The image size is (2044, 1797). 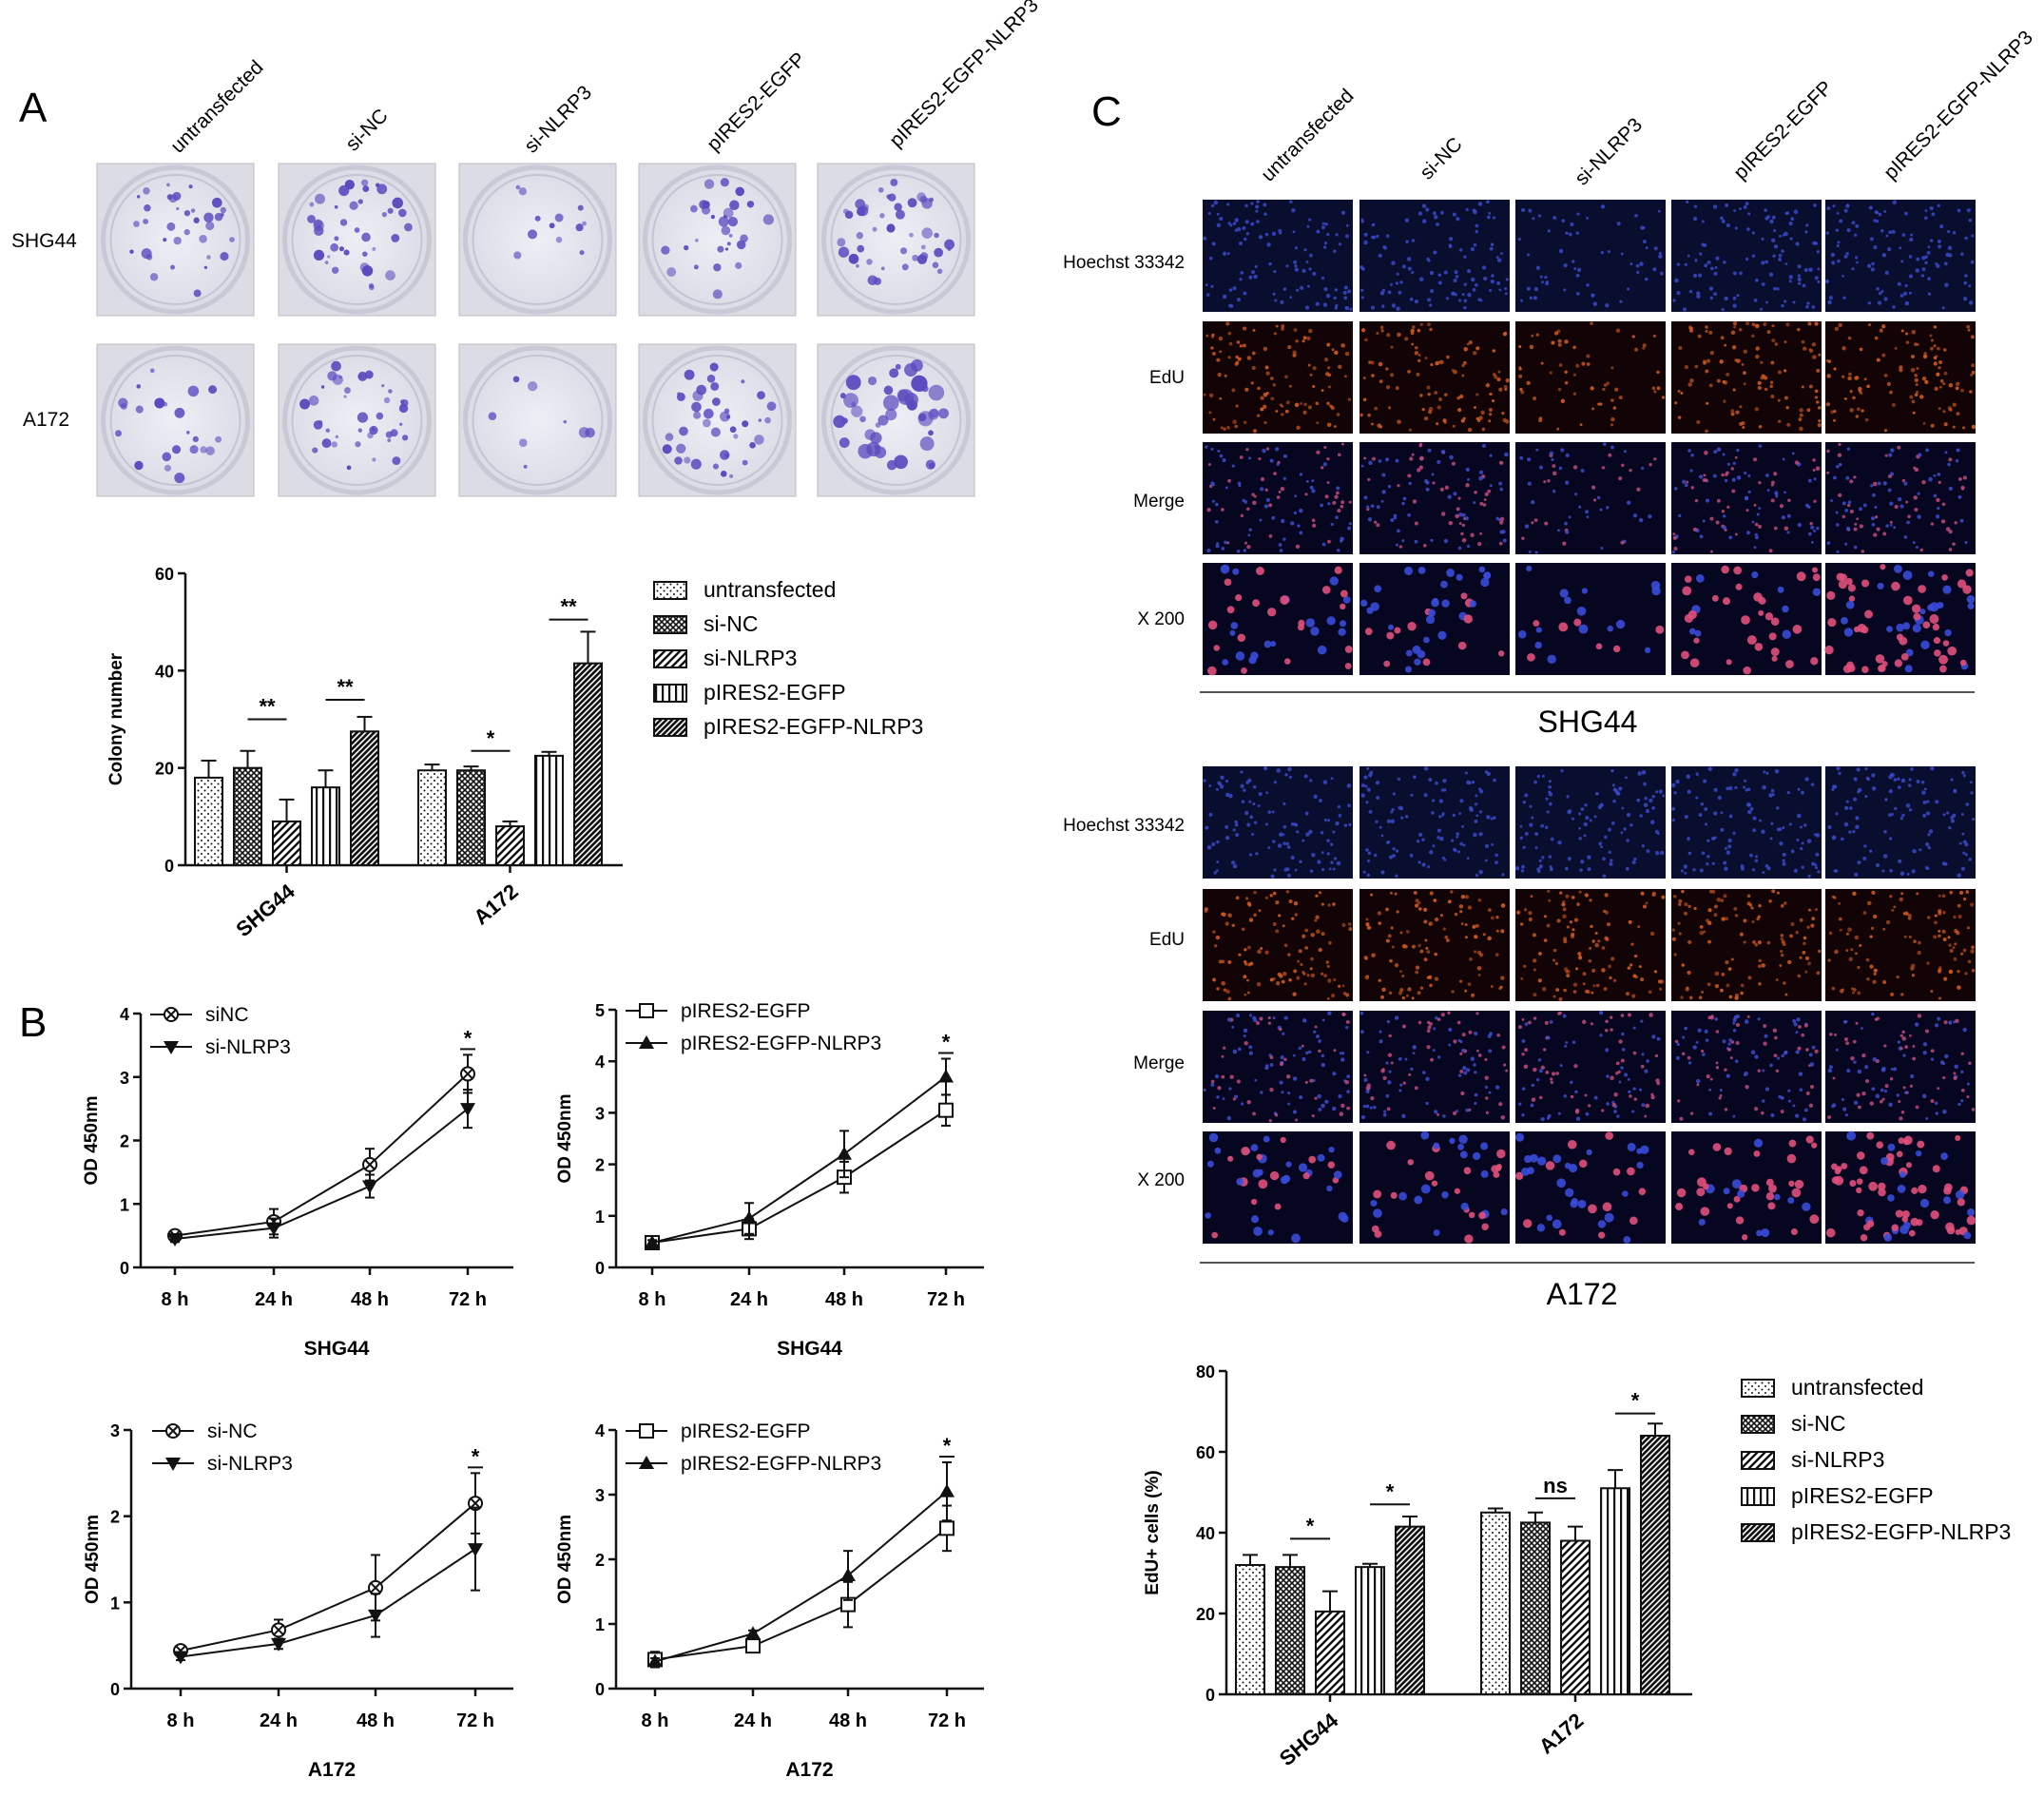 I want to click on micrograph-field, so click(x=1435, y=498).